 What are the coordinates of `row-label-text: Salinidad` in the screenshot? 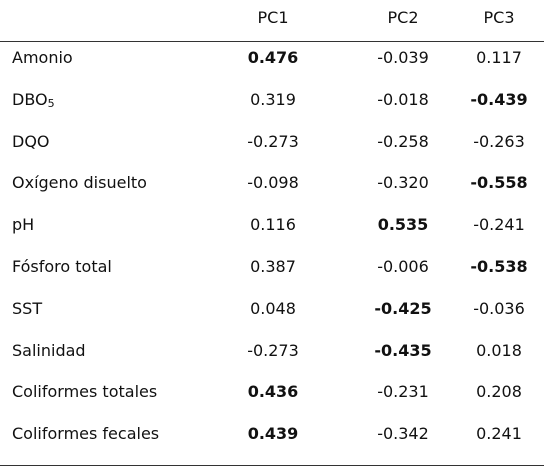 It's located at (49, 350).